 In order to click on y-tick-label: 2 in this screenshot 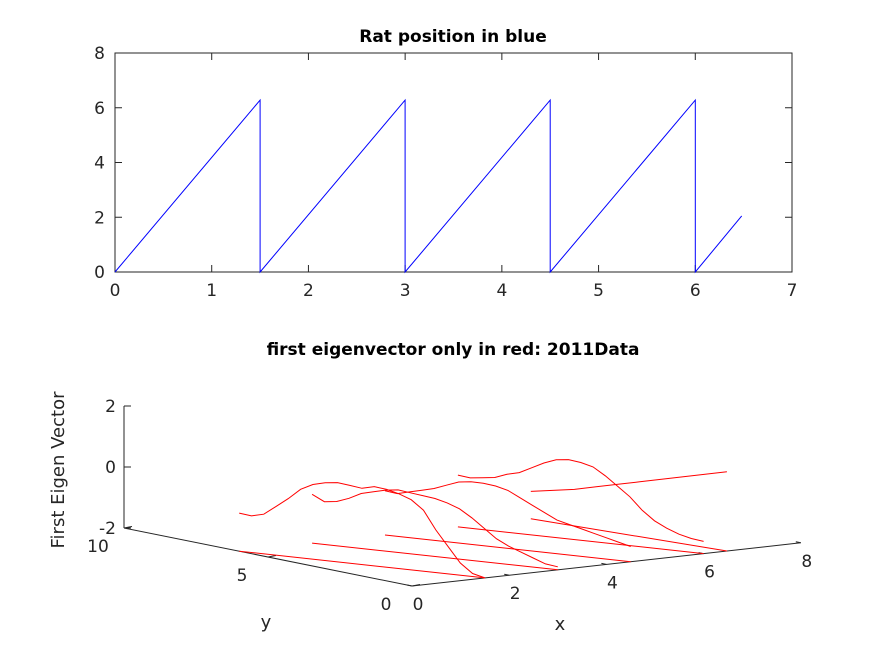, I will do `click(99, 218)`.